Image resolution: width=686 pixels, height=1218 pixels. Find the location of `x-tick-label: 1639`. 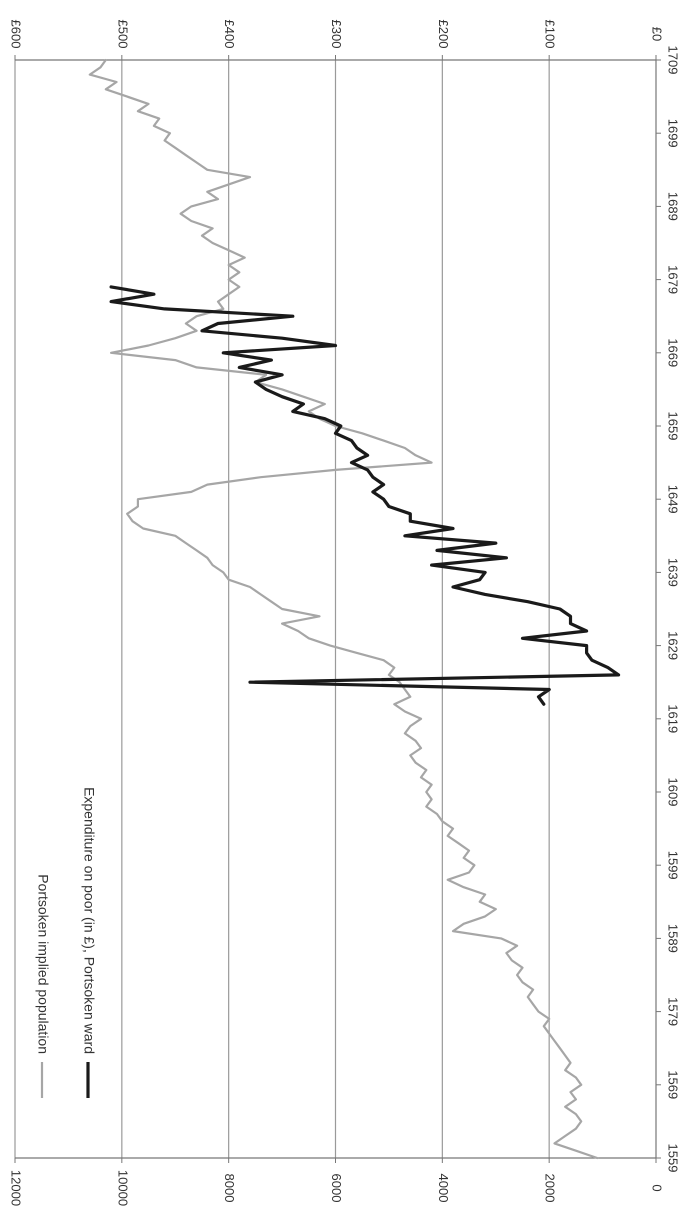

x-tick-label: 1639 is located at coordinates (673, 572).